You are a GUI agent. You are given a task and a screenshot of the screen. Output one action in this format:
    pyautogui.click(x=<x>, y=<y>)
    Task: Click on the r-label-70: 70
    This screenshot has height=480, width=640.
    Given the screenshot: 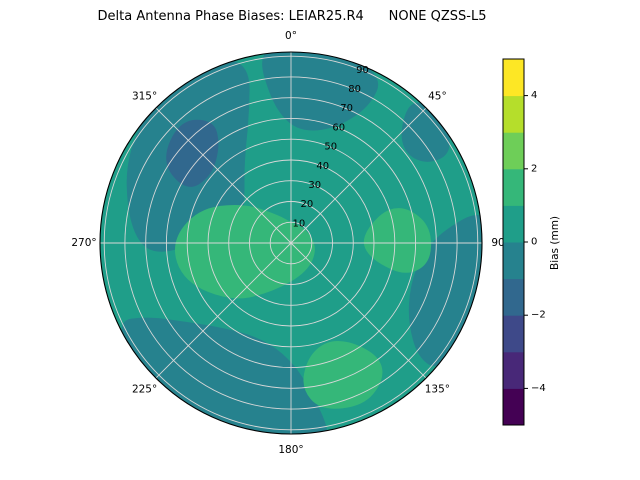 What is the action you would take?
    pyautogui.click(x=346, y=108)
    